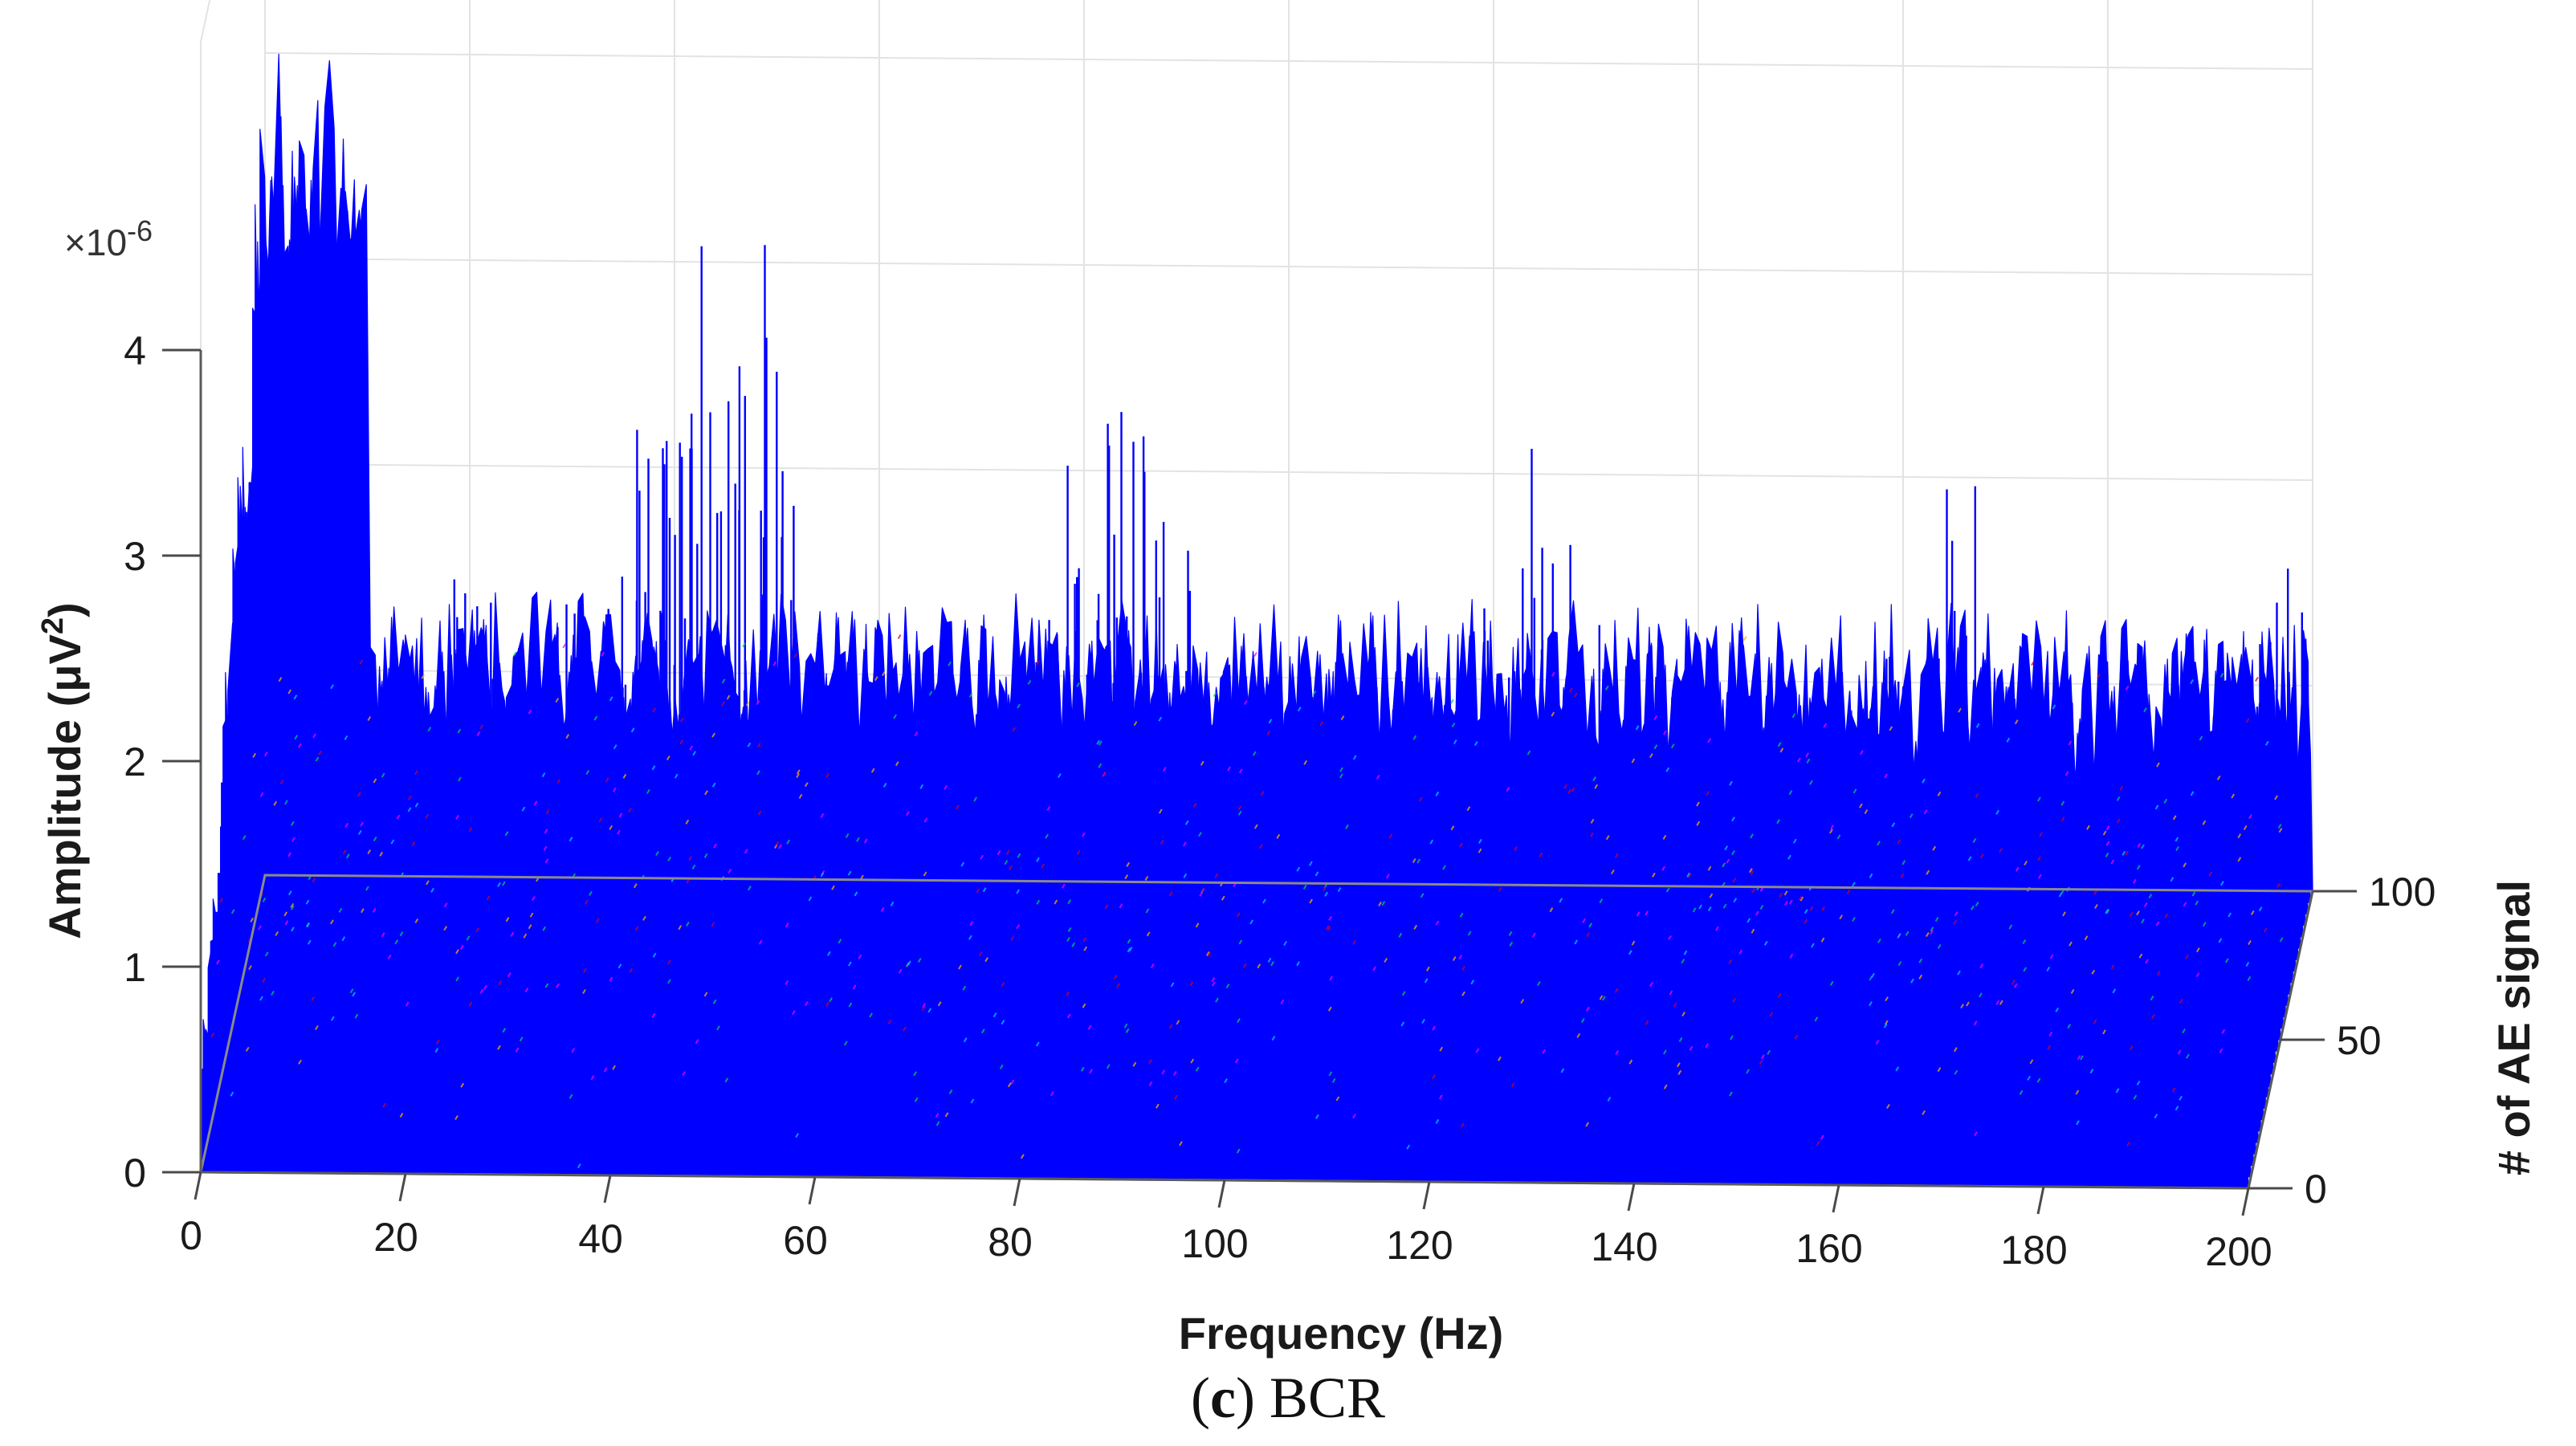 Image resolution: width=2576 pixels, height=1446 pixels. Describe the element at coordinates (1224, 1111) in the screenshot. I see `spectrum-trace` at that location.